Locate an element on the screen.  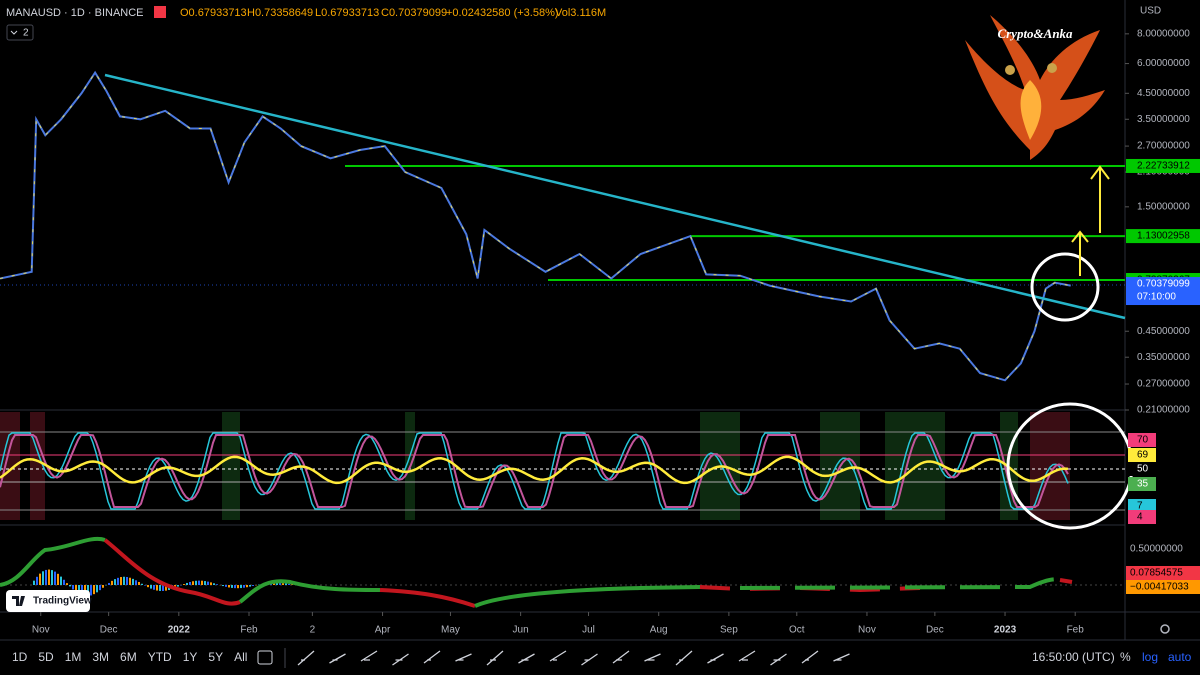
compare-icon is located at coordinates (265, 657).